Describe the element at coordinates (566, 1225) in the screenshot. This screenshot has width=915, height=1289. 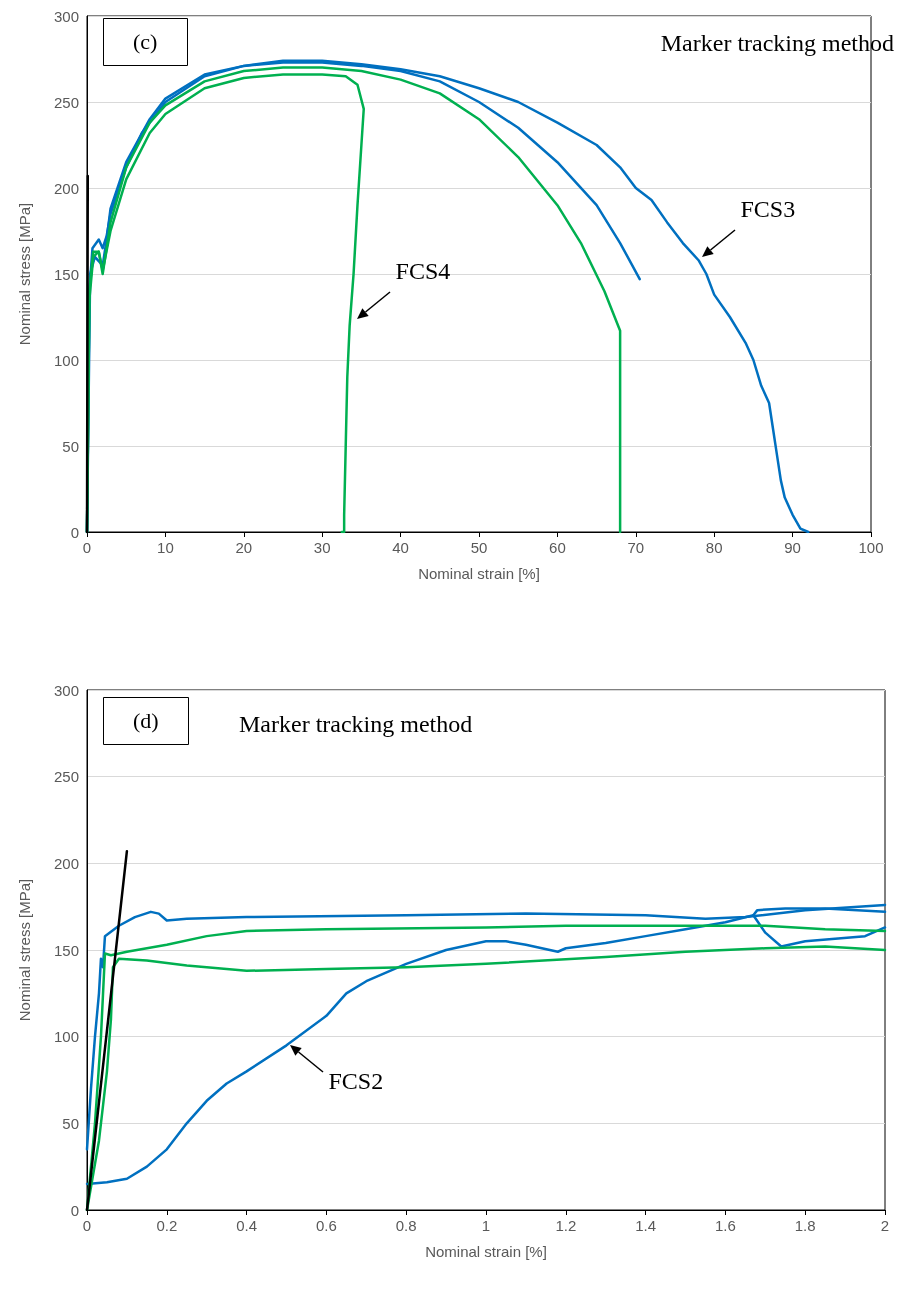
I see `x-tick-label: 1.2` at that location.